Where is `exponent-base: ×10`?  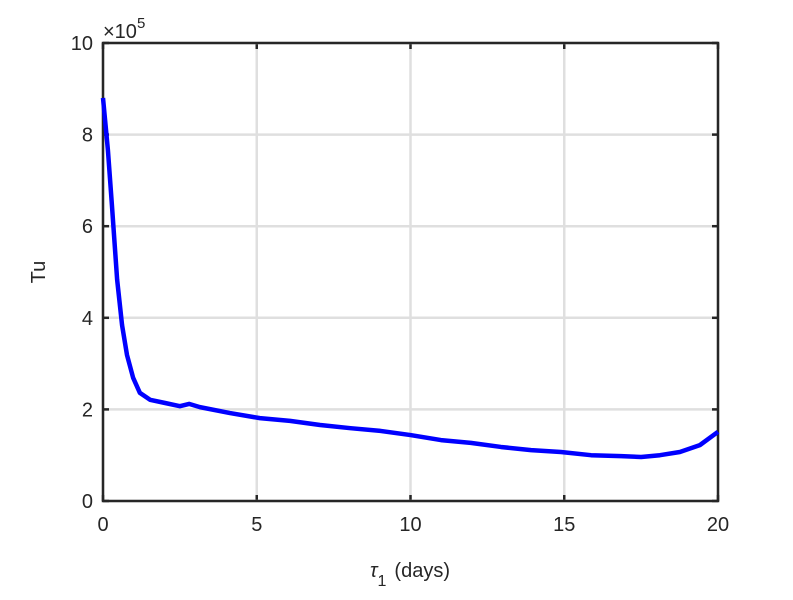
exponent-base: ×10 is located at coordinates (120, 32).